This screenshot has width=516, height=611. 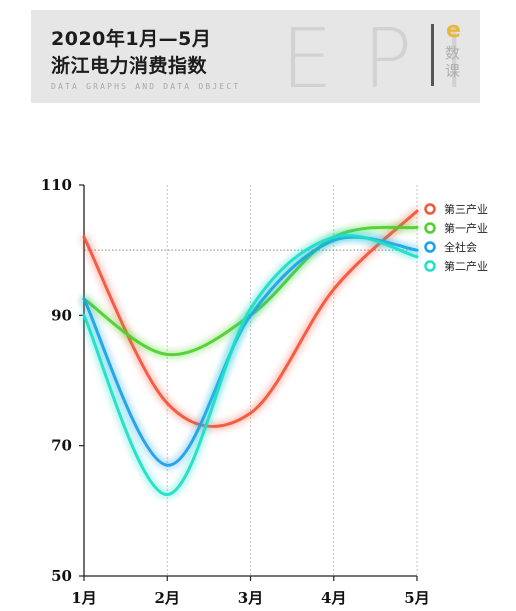 What do you see at coordinates (333, 598) in the screenshot?
I see `x-tick-label-4: 4月` at bounding box center [333, 598].